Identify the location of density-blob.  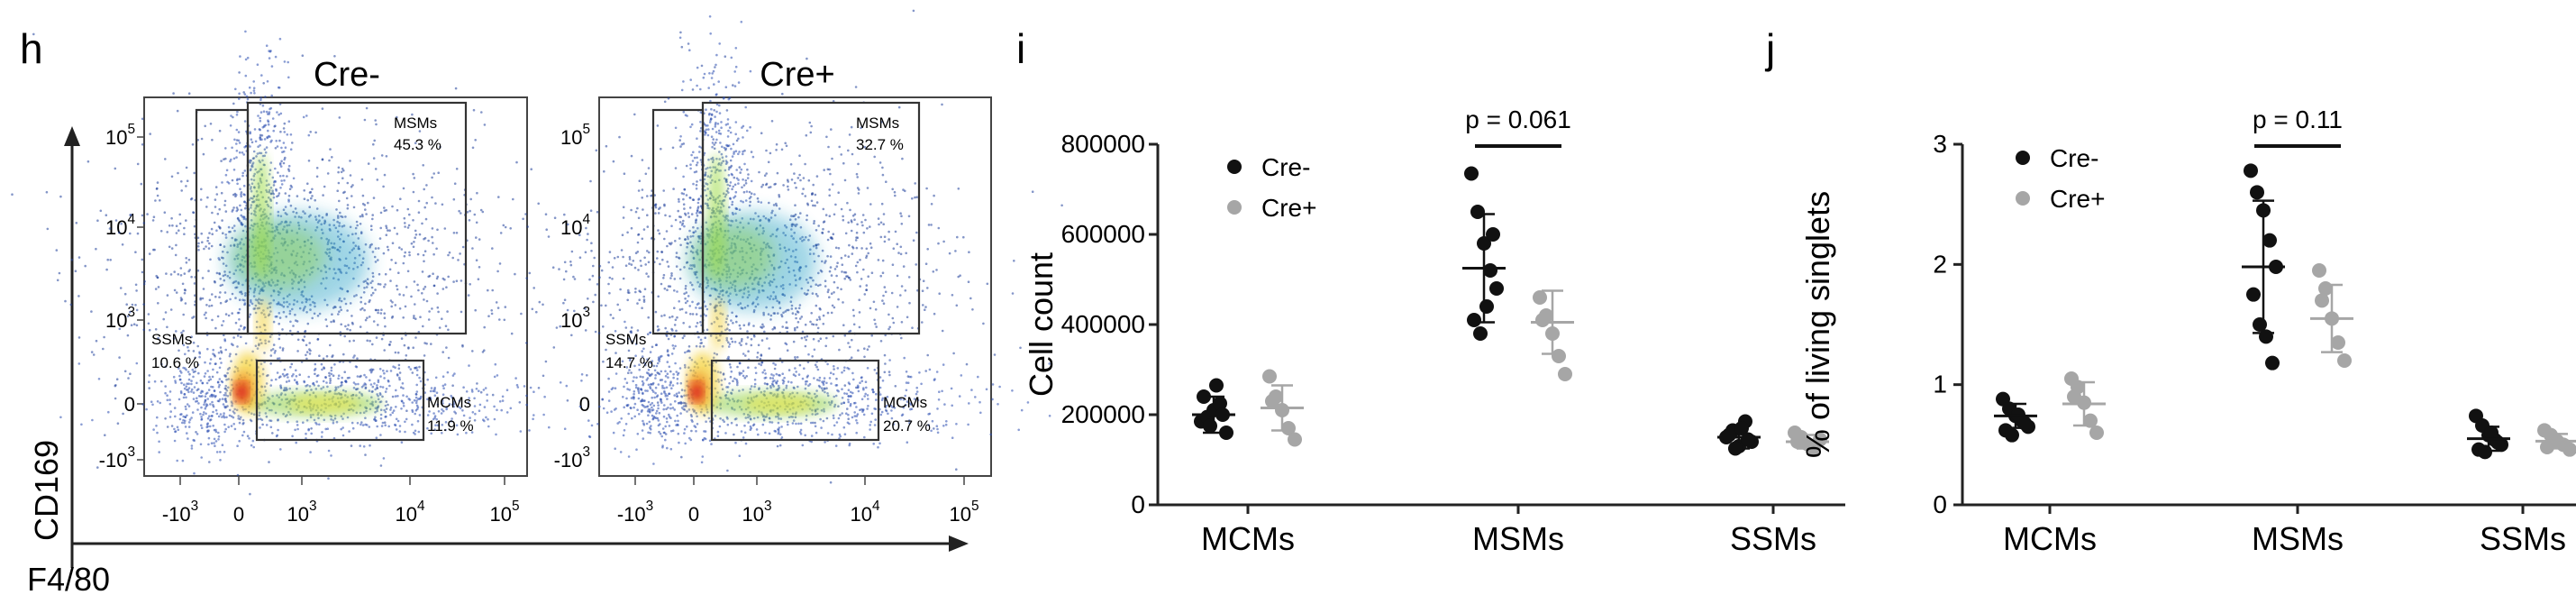
(263, 324).